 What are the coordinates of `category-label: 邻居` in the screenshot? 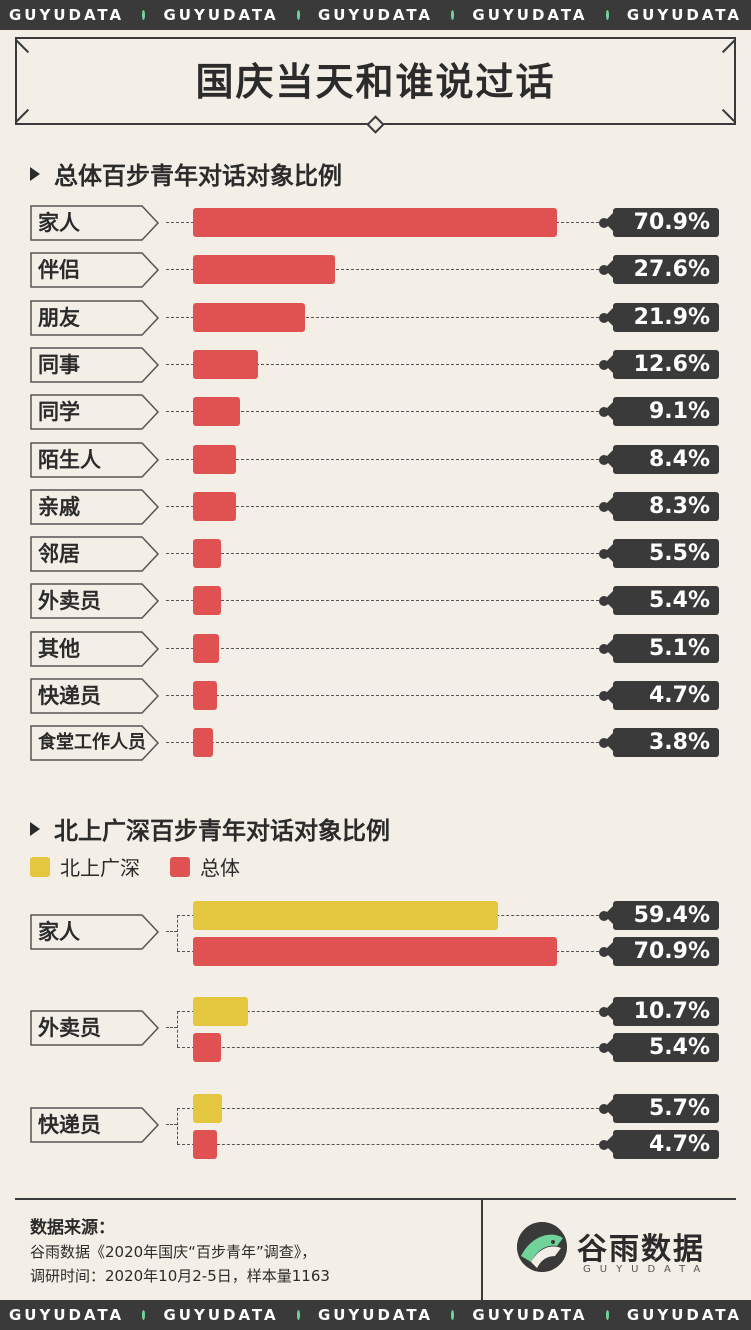 It's located at (59, 554).